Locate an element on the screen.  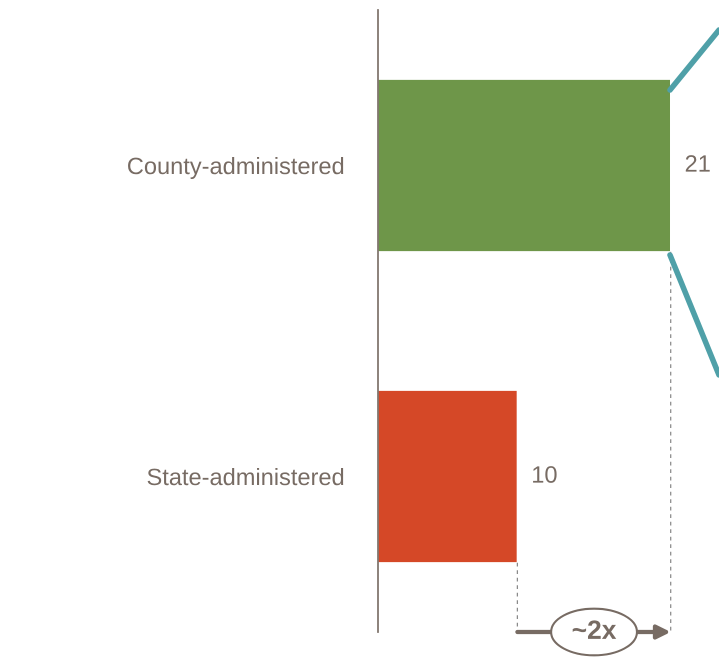
y-tick-label: State-administered is located at coordinates (246, 477).